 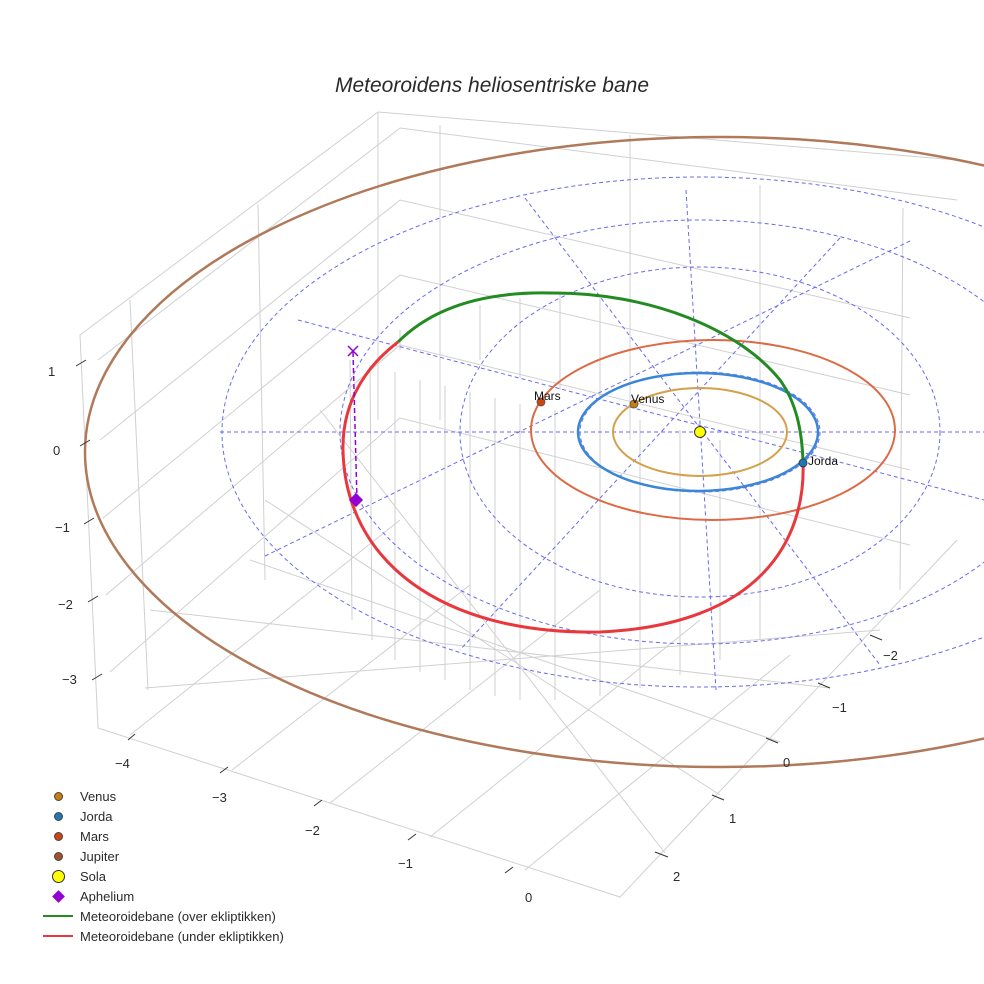 What do you see at coordinates (787, 762) in the screenshot?
I see `y-tick: 0` at bounding box center [787, 762].